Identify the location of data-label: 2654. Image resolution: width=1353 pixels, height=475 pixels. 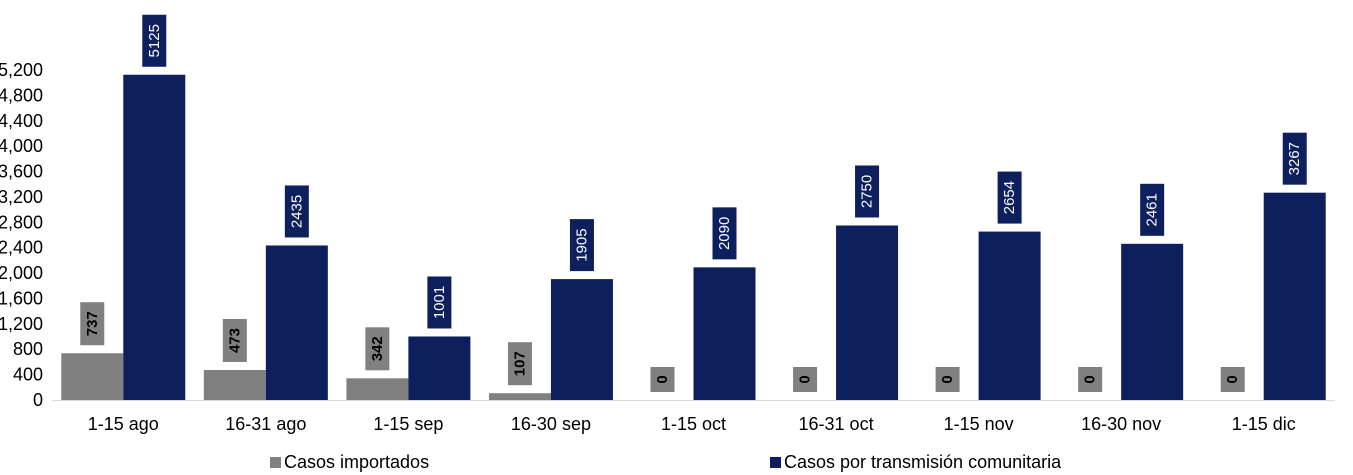
(1009, 197).